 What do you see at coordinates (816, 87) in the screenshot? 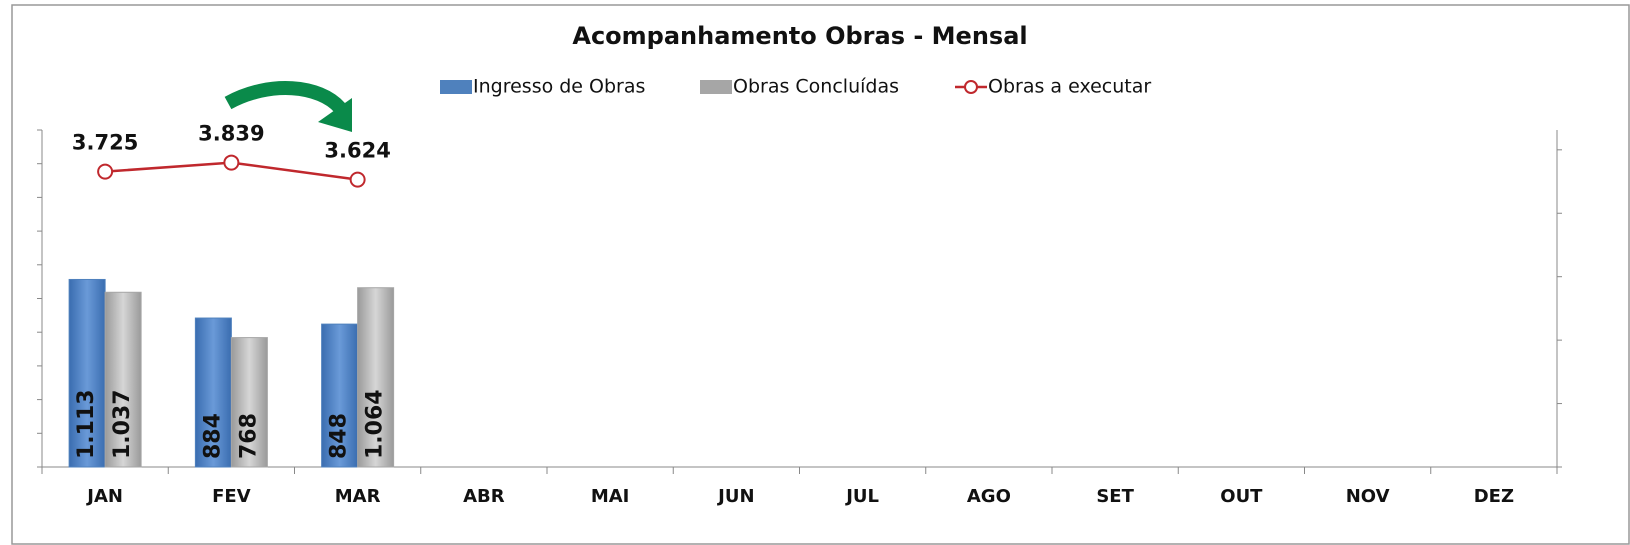
I see `legend-label: Obras Concluídas` at bounding box center [816, 87].